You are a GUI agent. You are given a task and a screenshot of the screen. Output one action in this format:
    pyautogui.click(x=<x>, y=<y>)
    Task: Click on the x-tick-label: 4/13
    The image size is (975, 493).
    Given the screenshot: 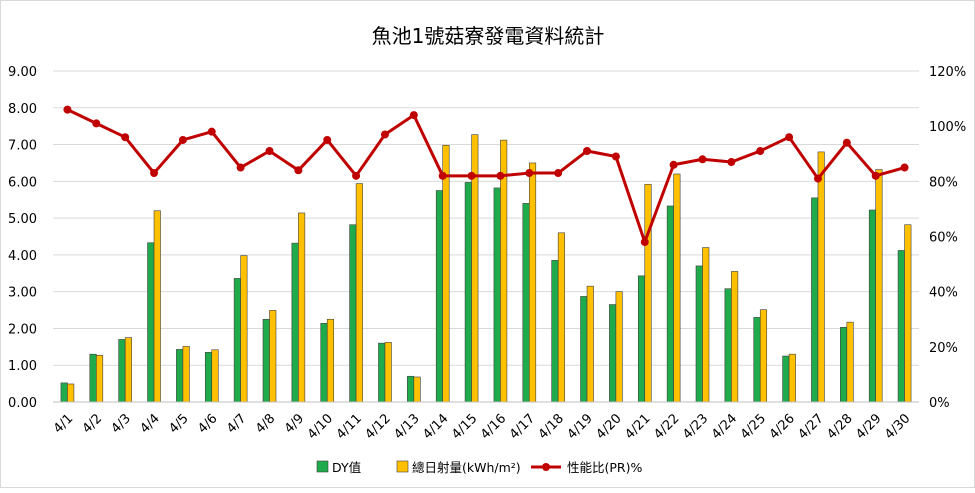 What is the action you would take?
    pyautogui.click(x=406, y=426)
    